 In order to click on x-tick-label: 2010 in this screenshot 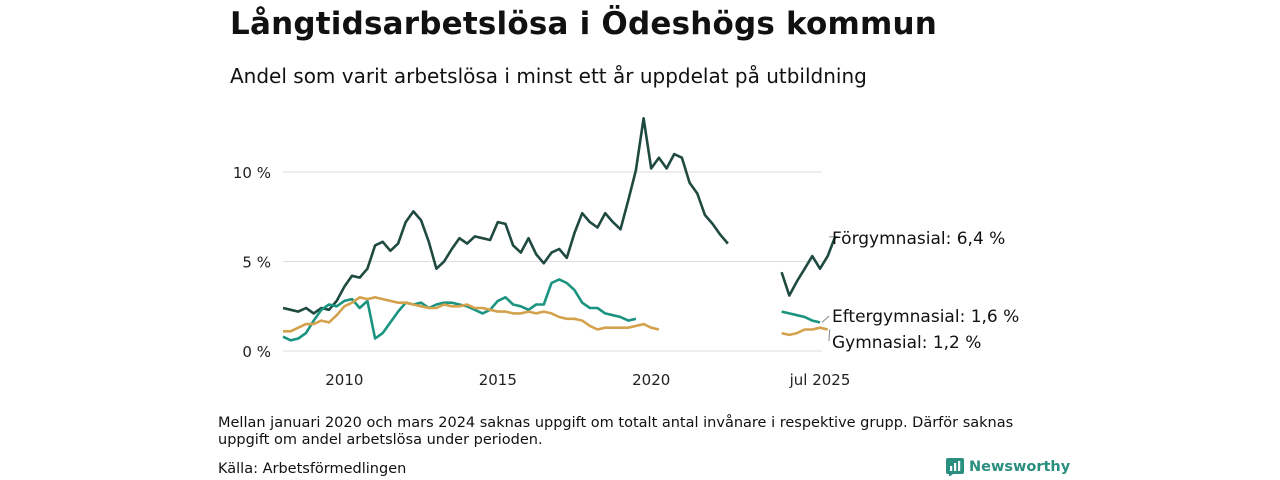, I will do `click(344, 380)`.